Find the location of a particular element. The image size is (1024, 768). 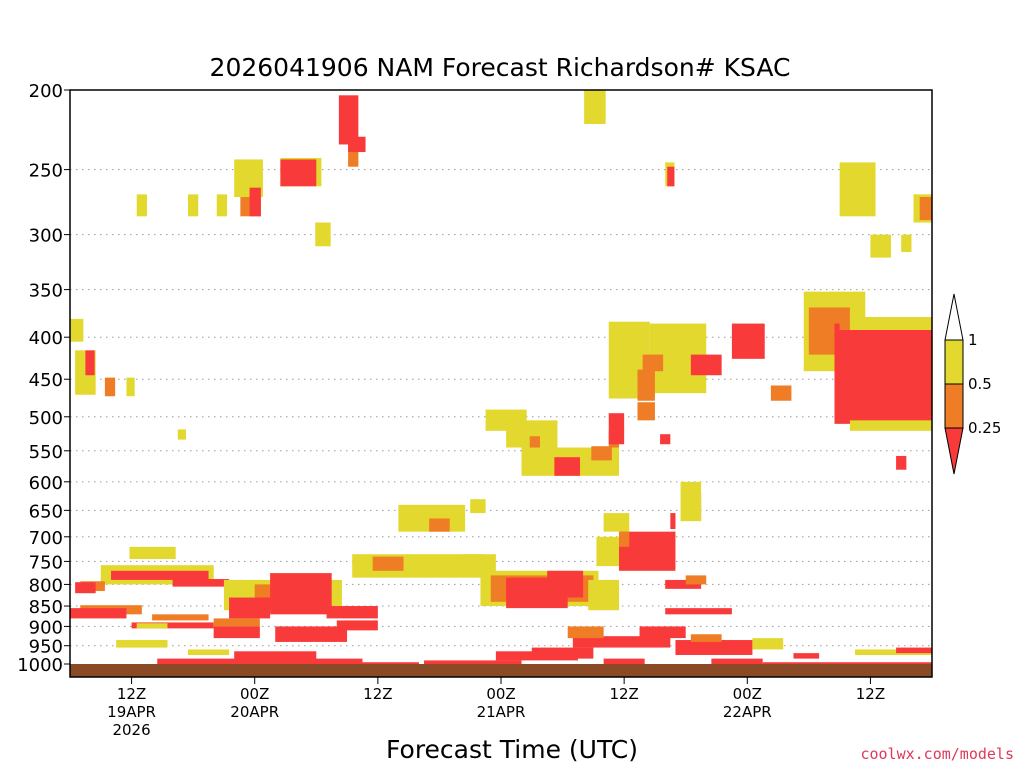

x-tick-label-18-1: 20APR is located at coordinates (254, 712).